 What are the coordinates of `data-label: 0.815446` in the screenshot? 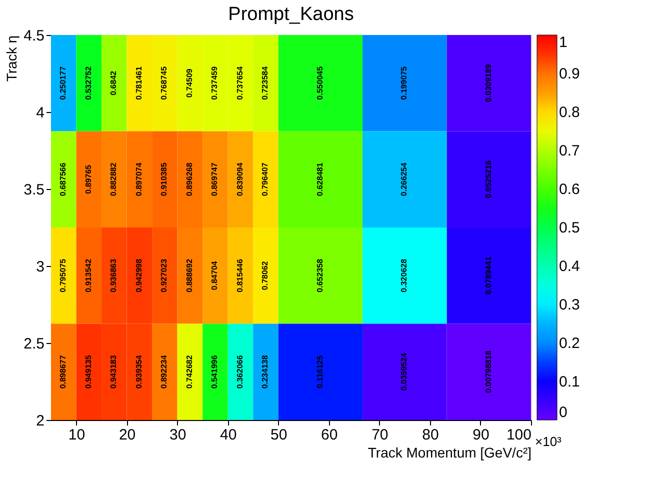 It's located at (239, 275).